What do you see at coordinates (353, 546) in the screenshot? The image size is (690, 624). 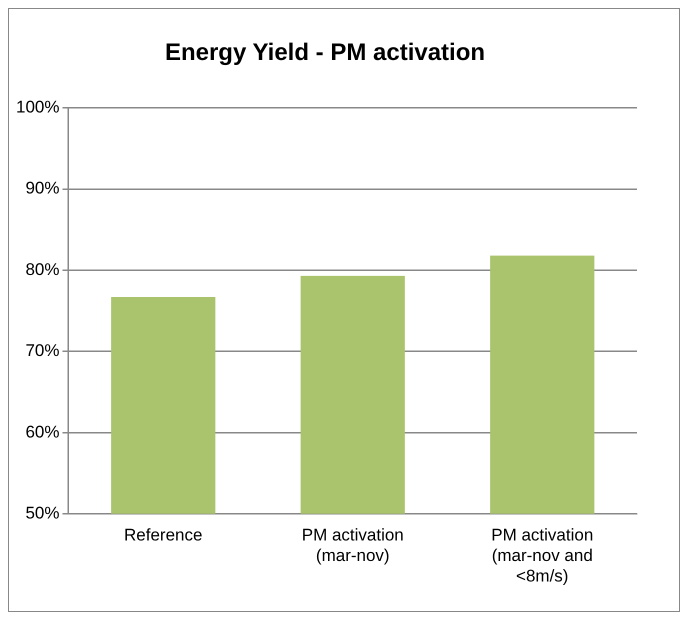 I see `x-tick-label: PM activation (mar-nov)` at bounding box center [353, 546].